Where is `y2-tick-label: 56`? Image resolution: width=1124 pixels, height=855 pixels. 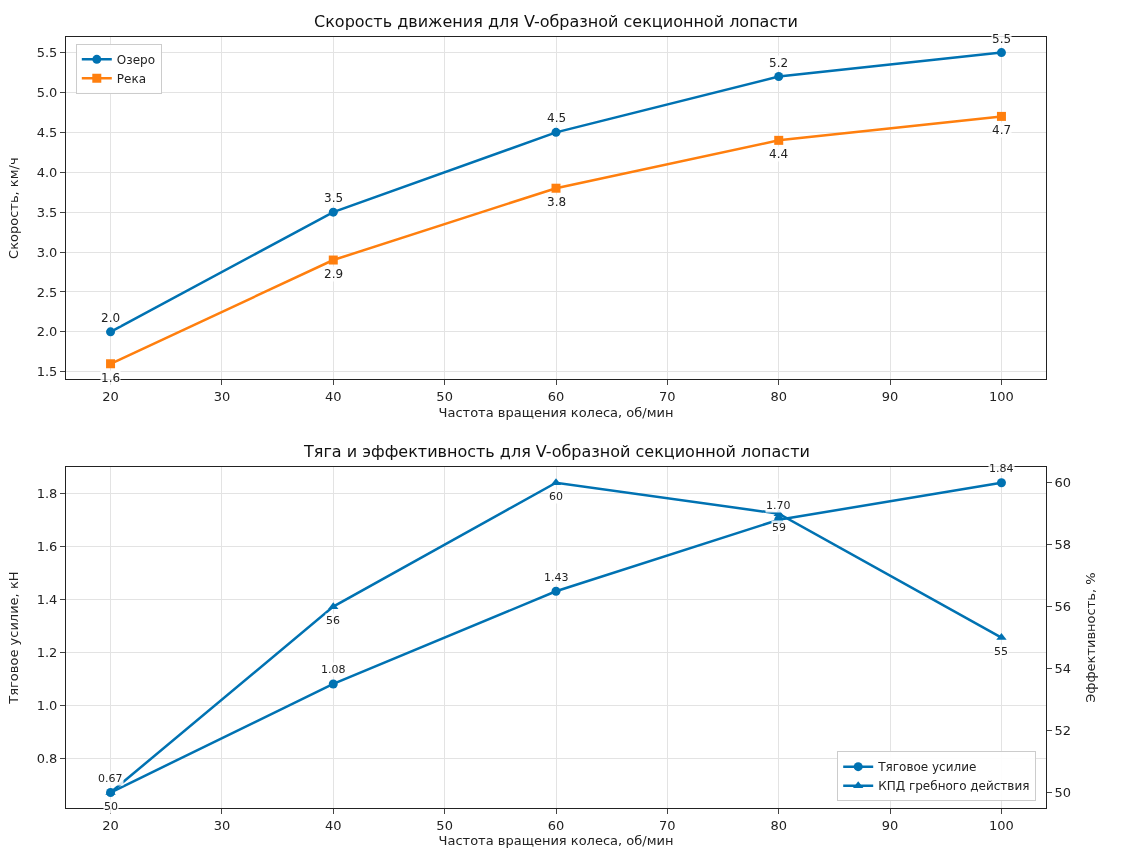 y2-tick-label: 56 is located at coordinates (1063, 607).